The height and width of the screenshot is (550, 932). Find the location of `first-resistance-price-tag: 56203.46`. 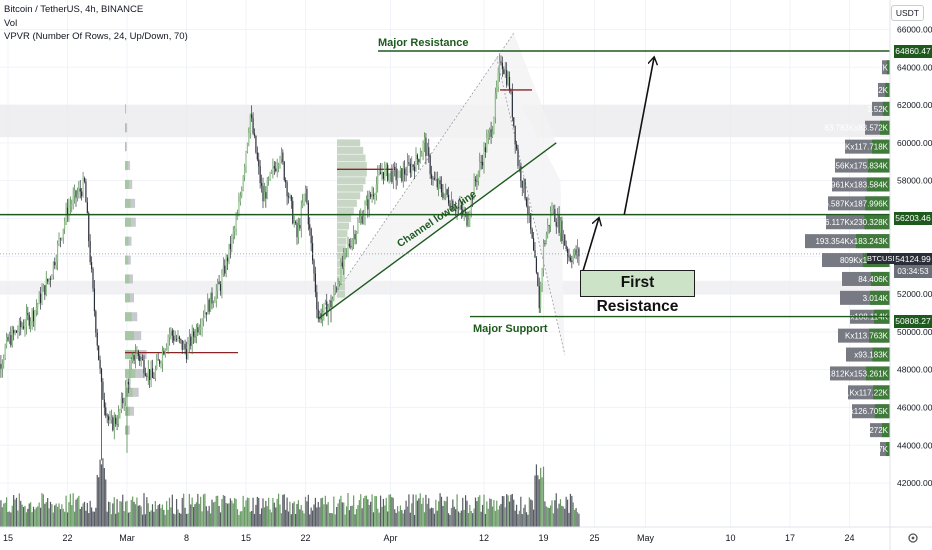

first-resistance-price-tag: 56203.46 is located at coordinates (913, 218).